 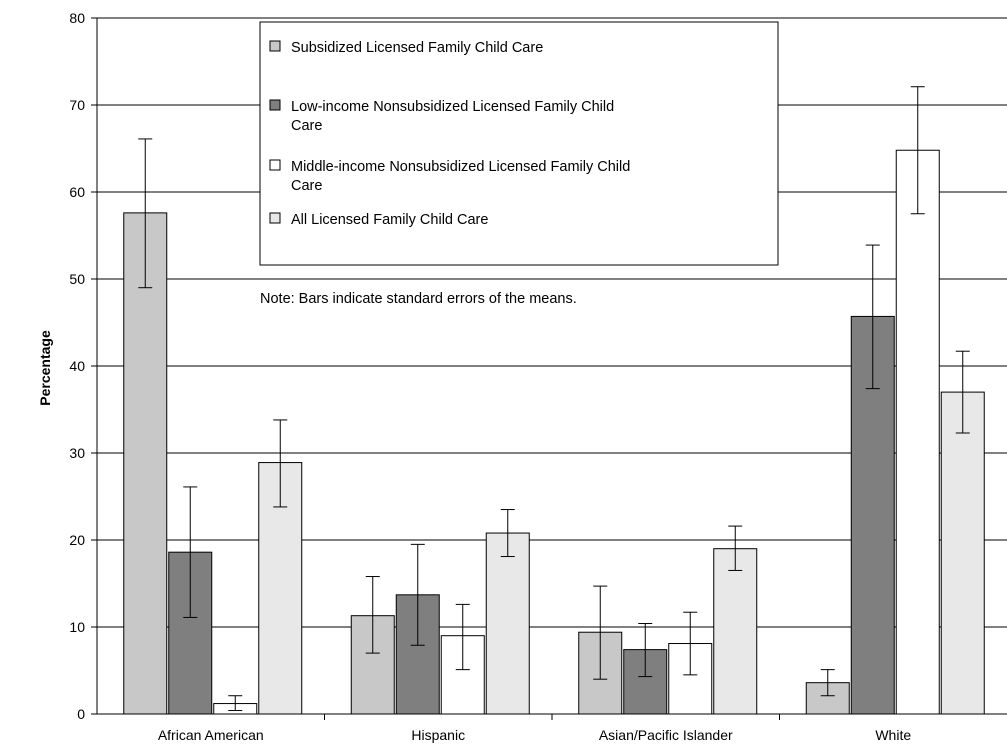 I want to click on y-tick-label: 10, so click(x=77, y=627).